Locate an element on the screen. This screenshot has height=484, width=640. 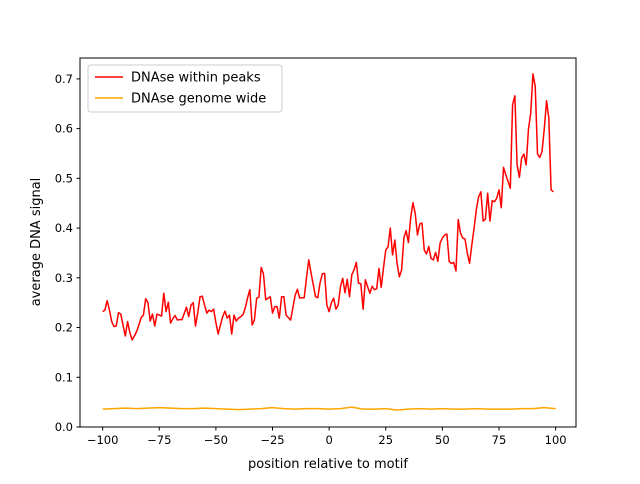
x-tick-label: 50 is located at coordinates (442, 440).